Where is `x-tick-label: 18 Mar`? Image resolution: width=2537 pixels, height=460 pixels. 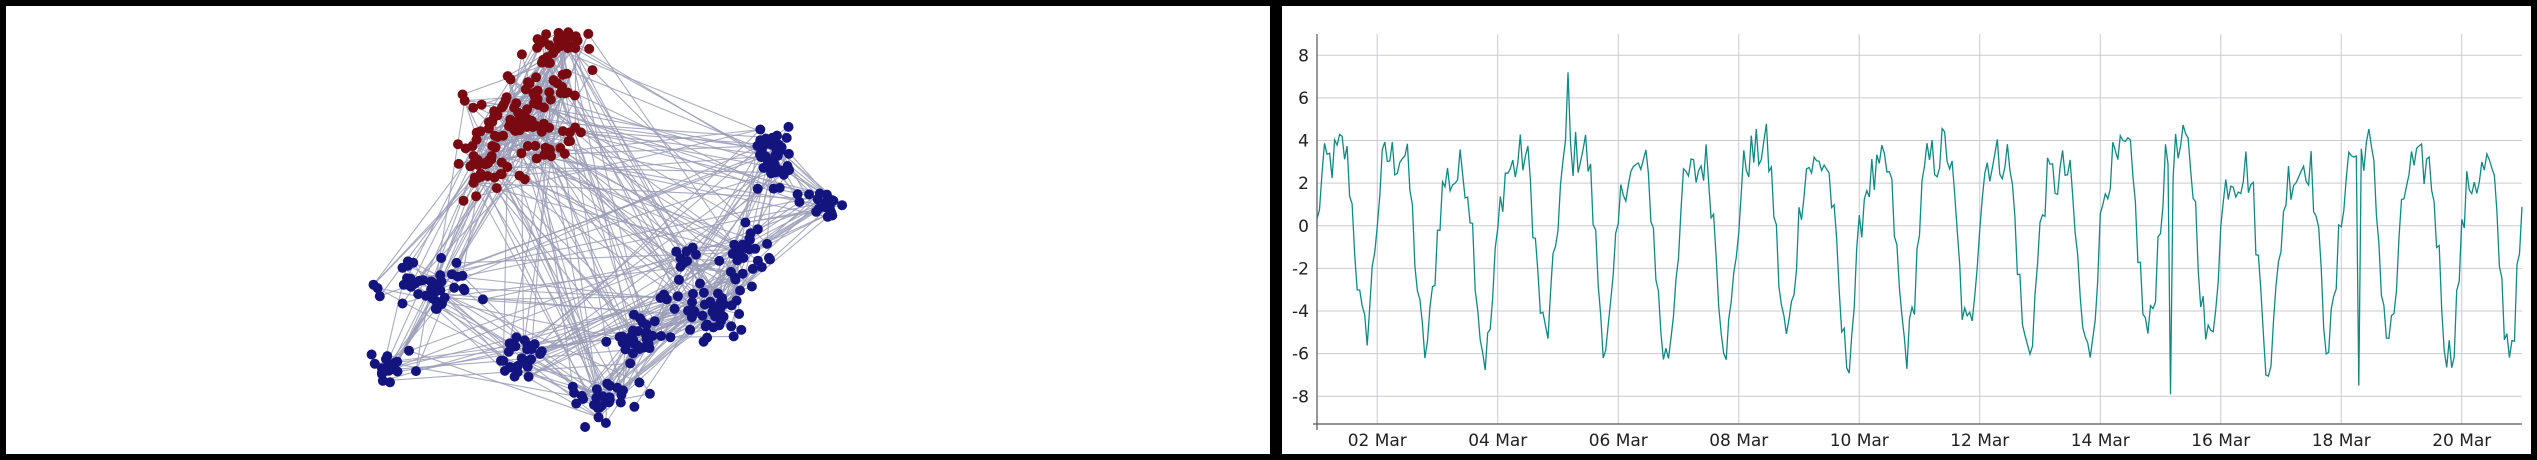
x-tick-label: 18 Mar is located at coordinates (2341, 441).